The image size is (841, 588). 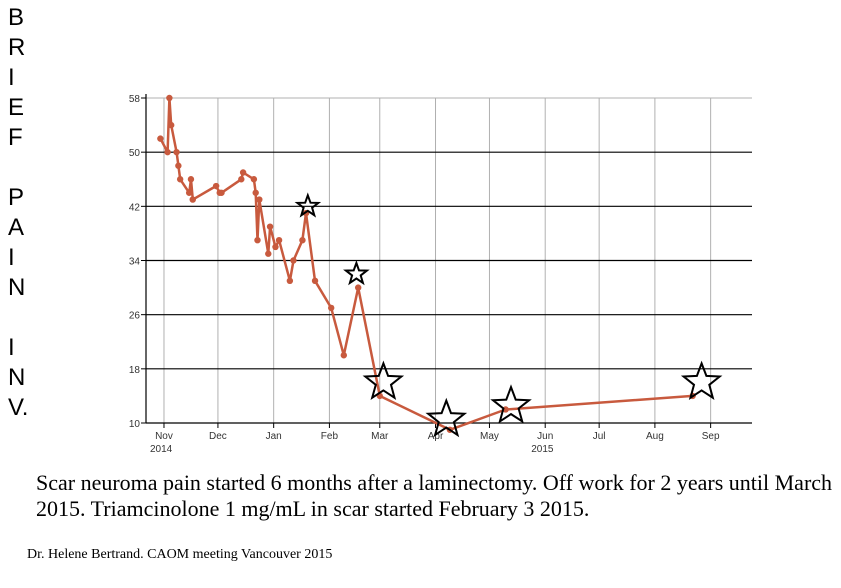 I want to click on side-label-char: R, so click(x=17, y=47).